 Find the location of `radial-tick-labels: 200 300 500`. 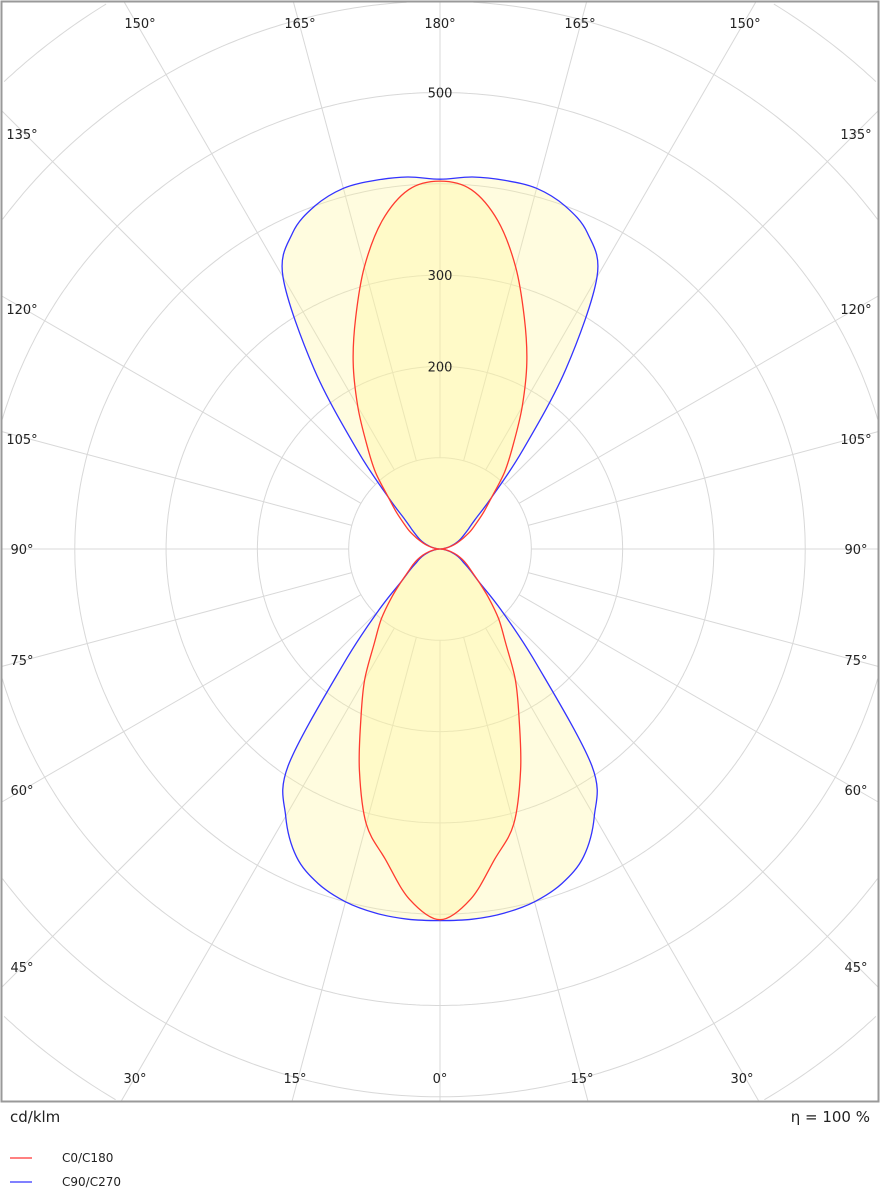

radial-tick-labels: 200 300 500 is located at coordinates (440, 231).